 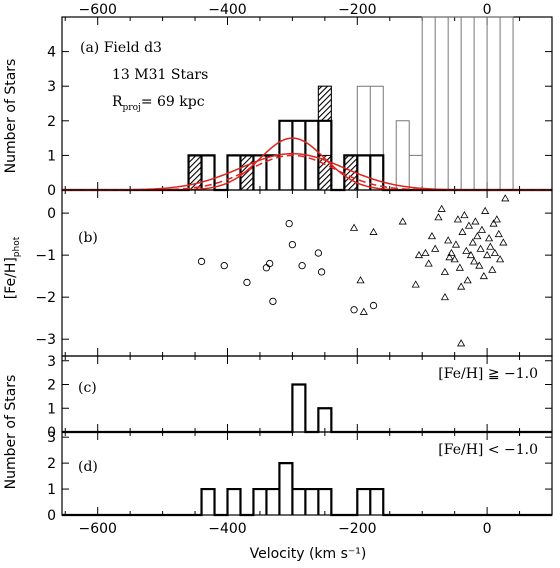 What do you see at coordinates (357, 10) in the screenshot?
I see `xtick-label-top: −200` at bounding box center [357, 10].